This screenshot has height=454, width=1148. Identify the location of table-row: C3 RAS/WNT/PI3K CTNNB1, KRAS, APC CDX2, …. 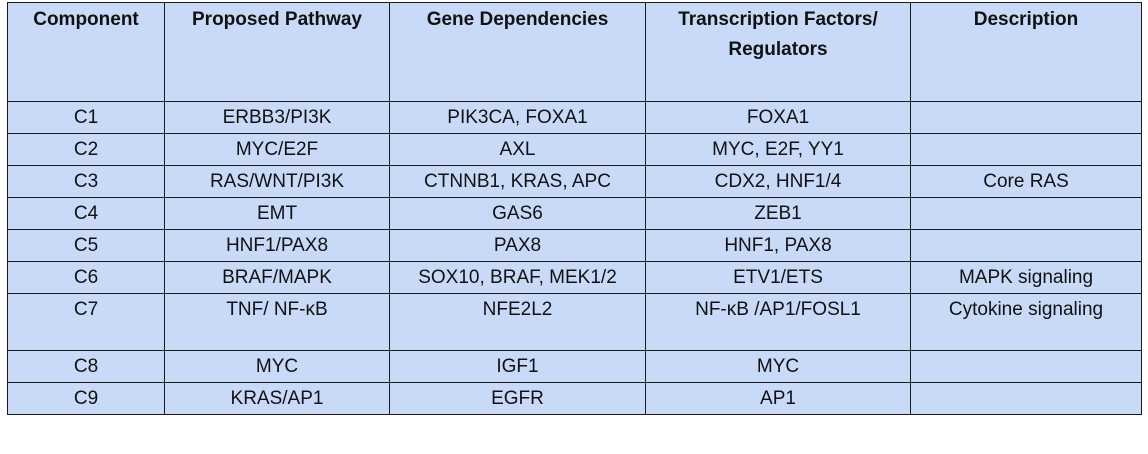
(574, 181).